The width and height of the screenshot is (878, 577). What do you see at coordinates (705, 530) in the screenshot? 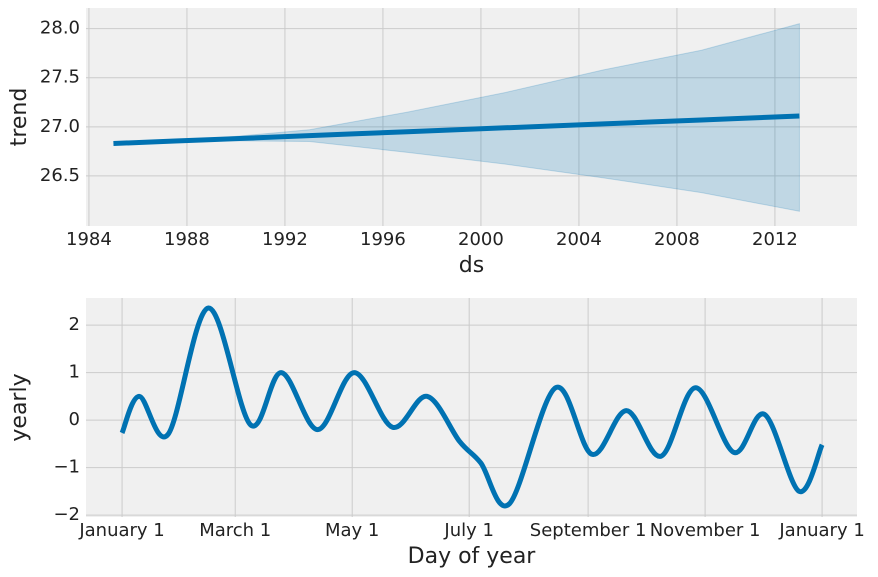
I see `x-tick-label: November 1` at bounding box center [705, 530].